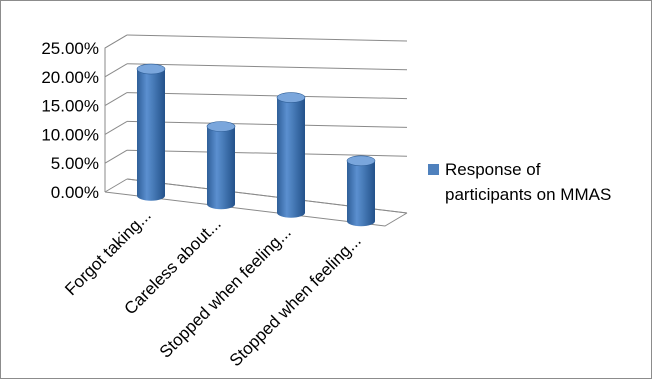 This screenshot has width=654, height=381. What do you see at coordinates (433, 169) in the screenshot?
I see `legend-swatch` at bounding box center [433, 169].